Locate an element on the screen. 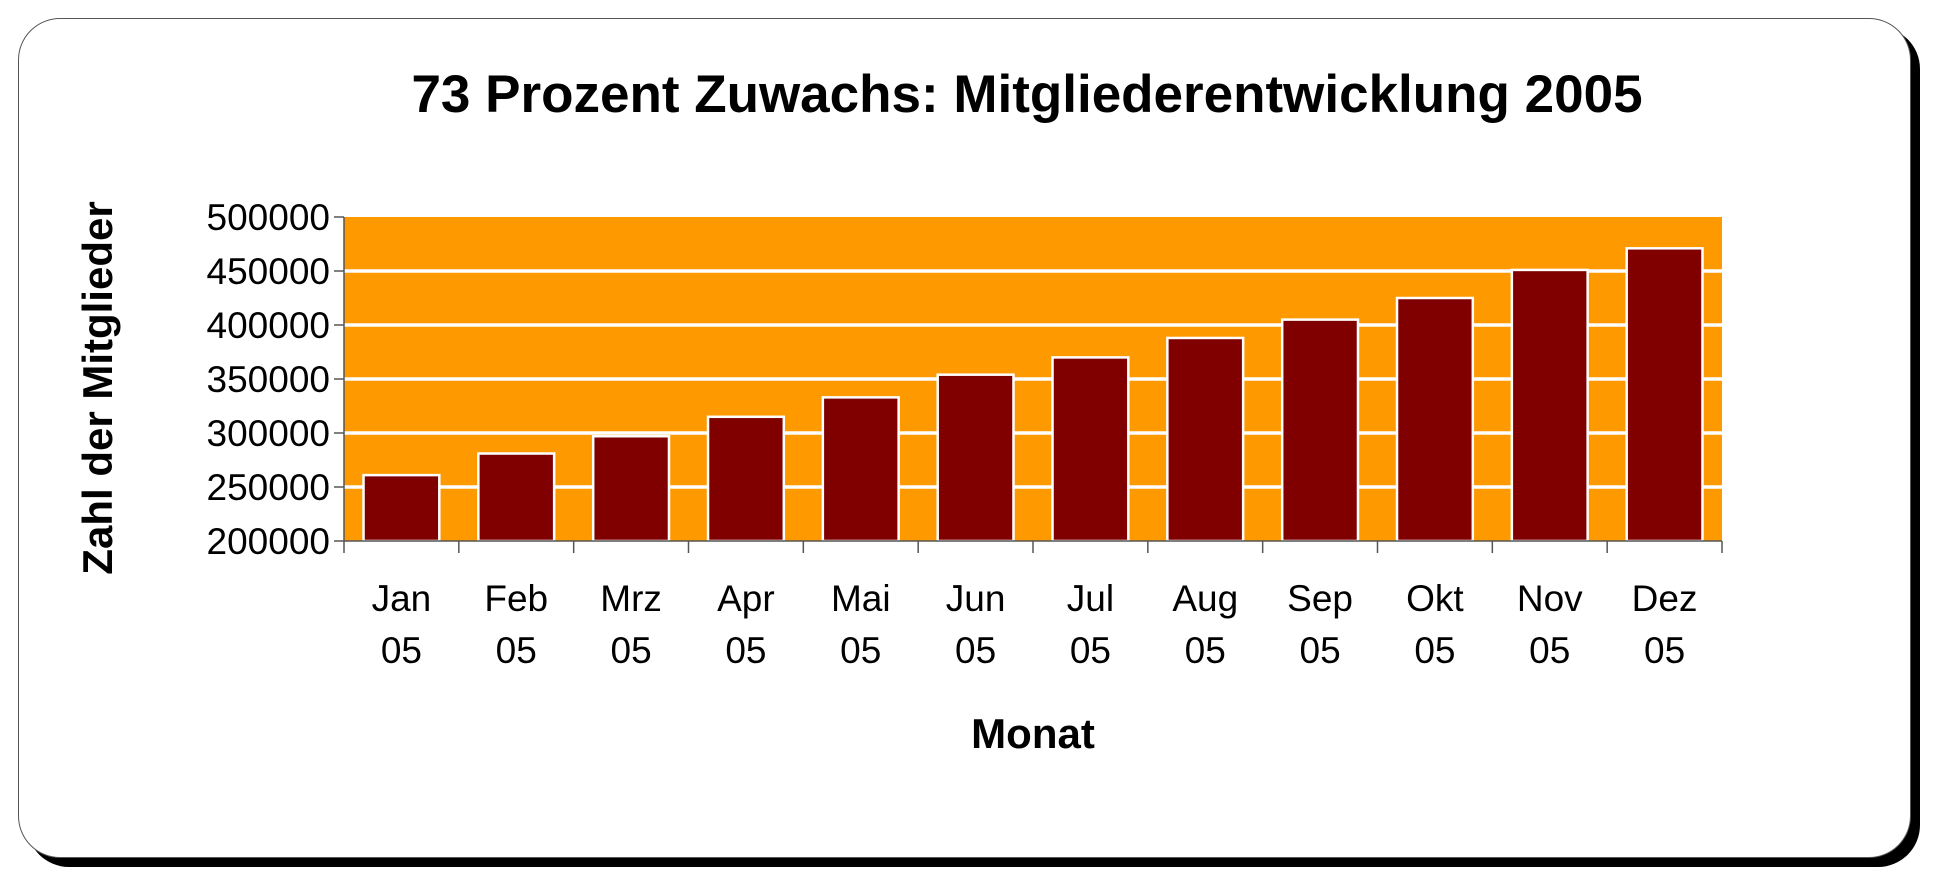 The image size is (1935, 884). x-tick-label-year-1: 05 is located at coordinates (516, 650).